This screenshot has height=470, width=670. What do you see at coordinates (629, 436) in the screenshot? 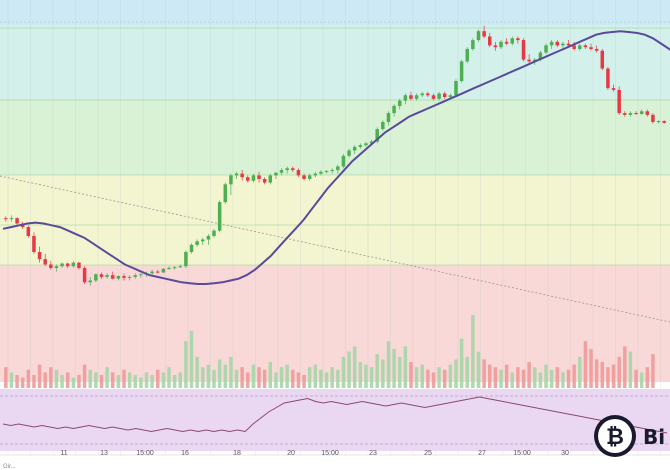
I see `brand-logo: ₿ Bi` at bounding box center [629, 436].